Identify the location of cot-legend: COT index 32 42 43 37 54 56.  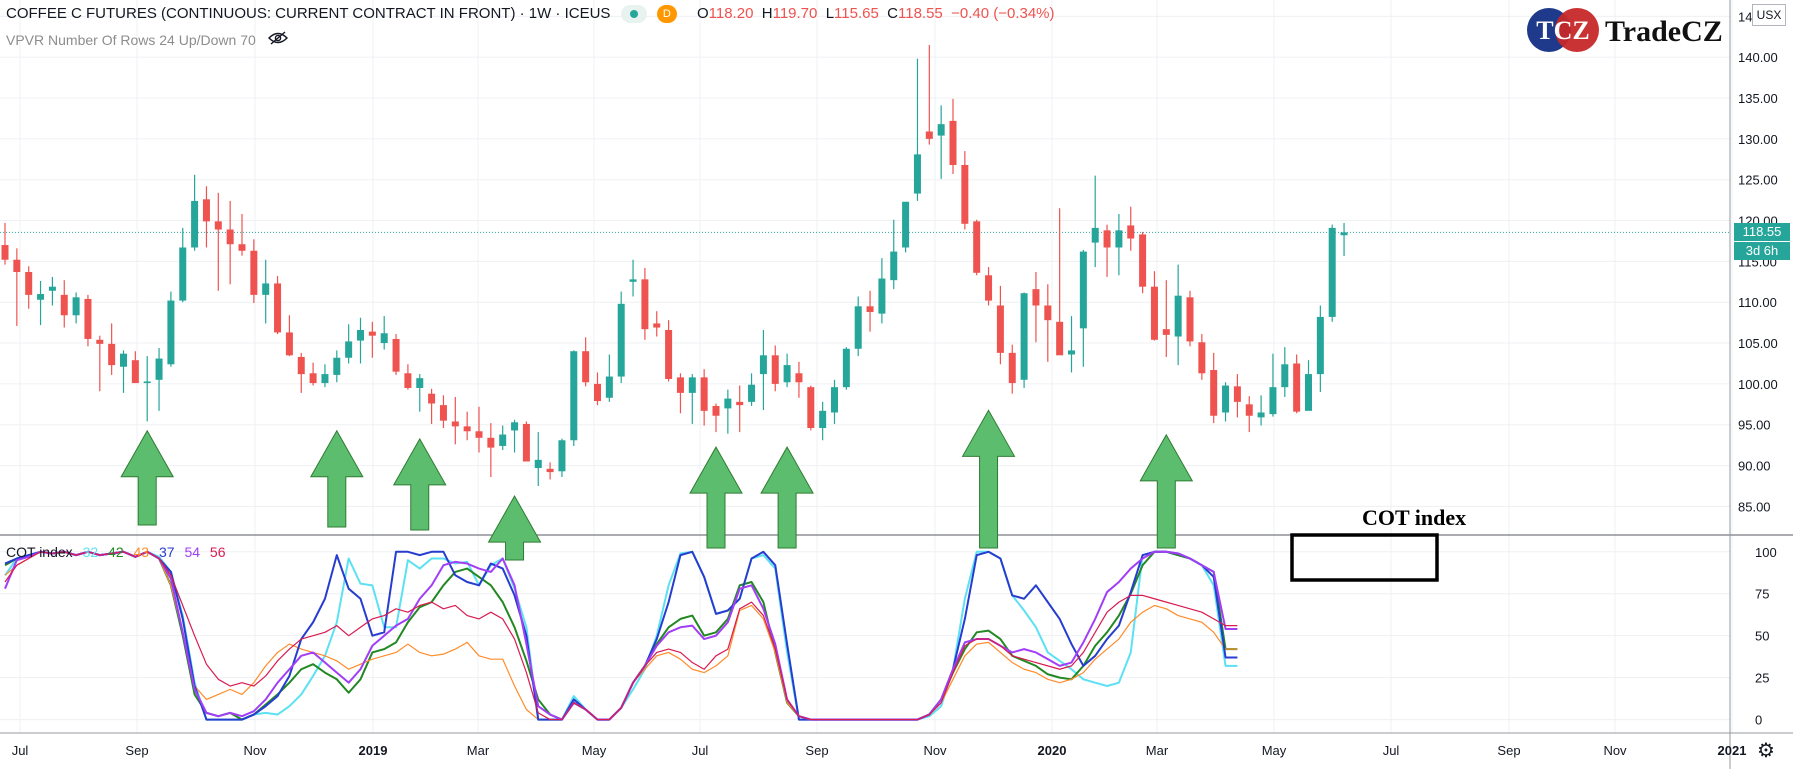
(118, 552).